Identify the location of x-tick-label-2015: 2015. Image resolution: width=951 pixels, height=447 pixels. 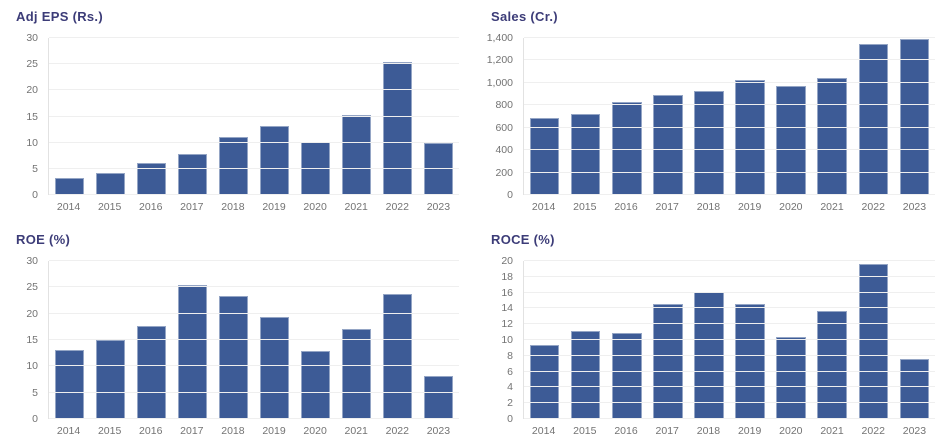
(585, 207).